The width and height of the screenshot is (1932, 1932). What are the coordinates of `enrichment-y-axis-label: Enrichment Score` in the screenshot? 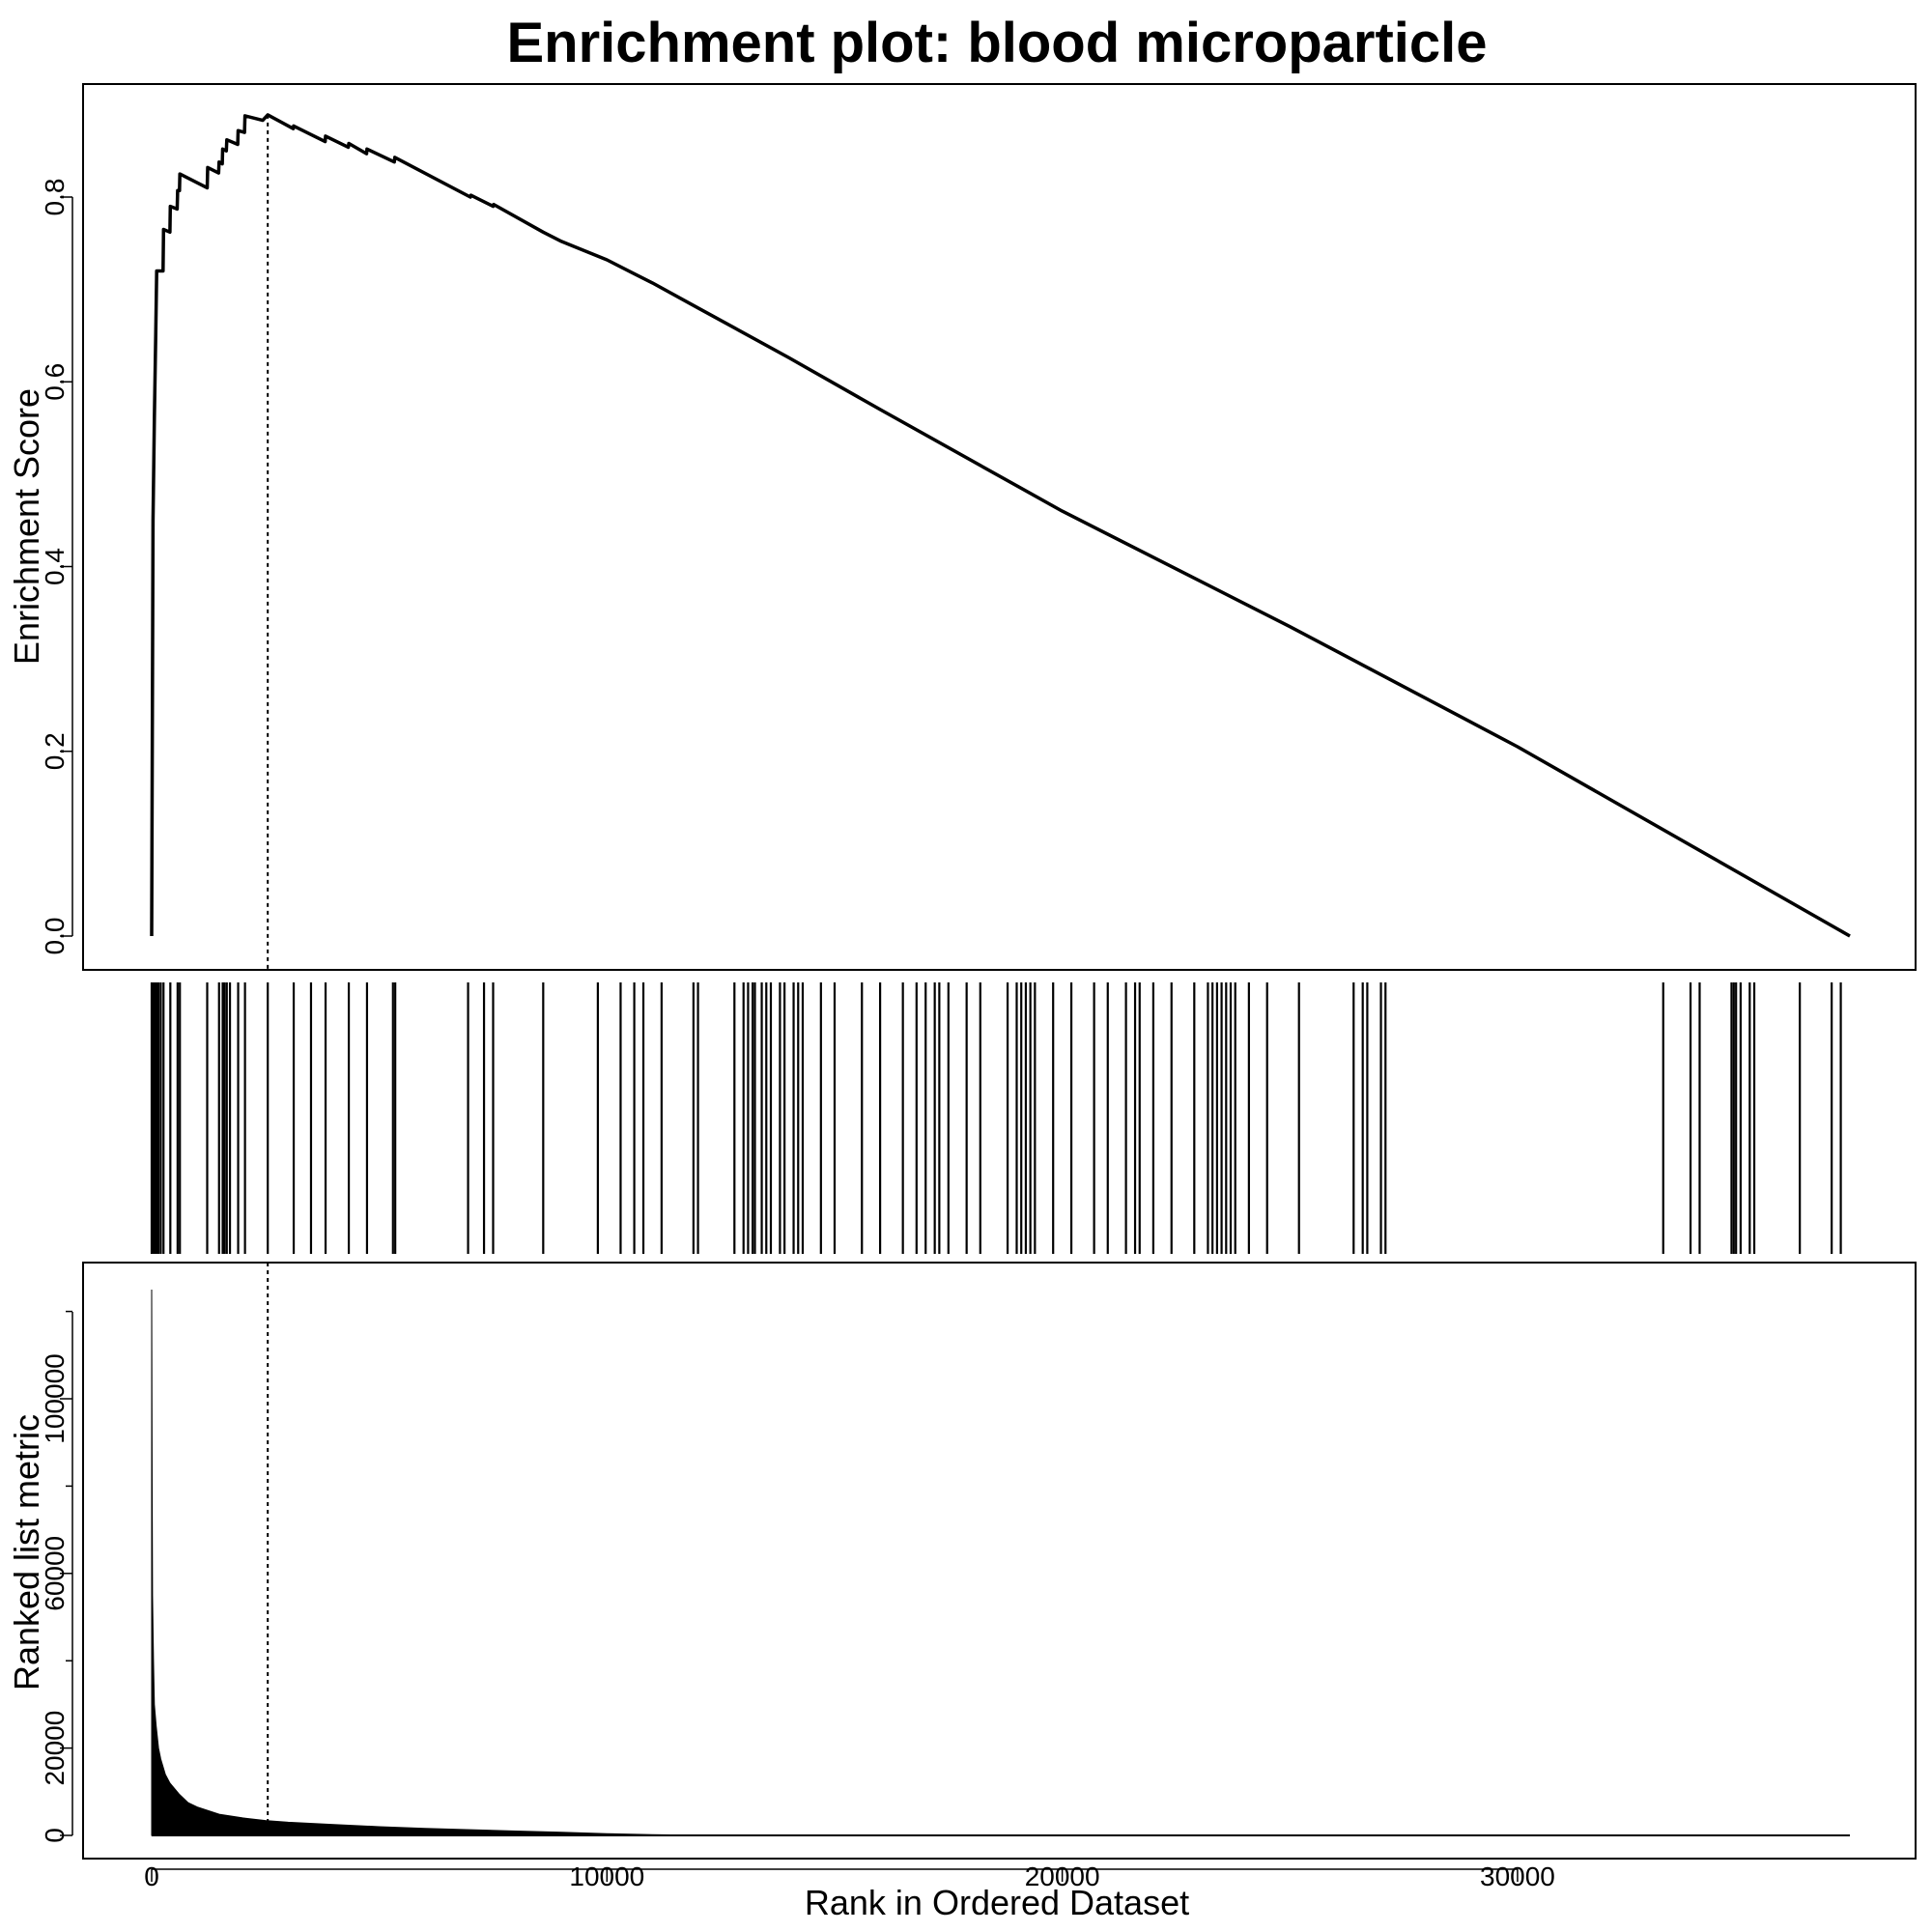 It's located at (26, 526).